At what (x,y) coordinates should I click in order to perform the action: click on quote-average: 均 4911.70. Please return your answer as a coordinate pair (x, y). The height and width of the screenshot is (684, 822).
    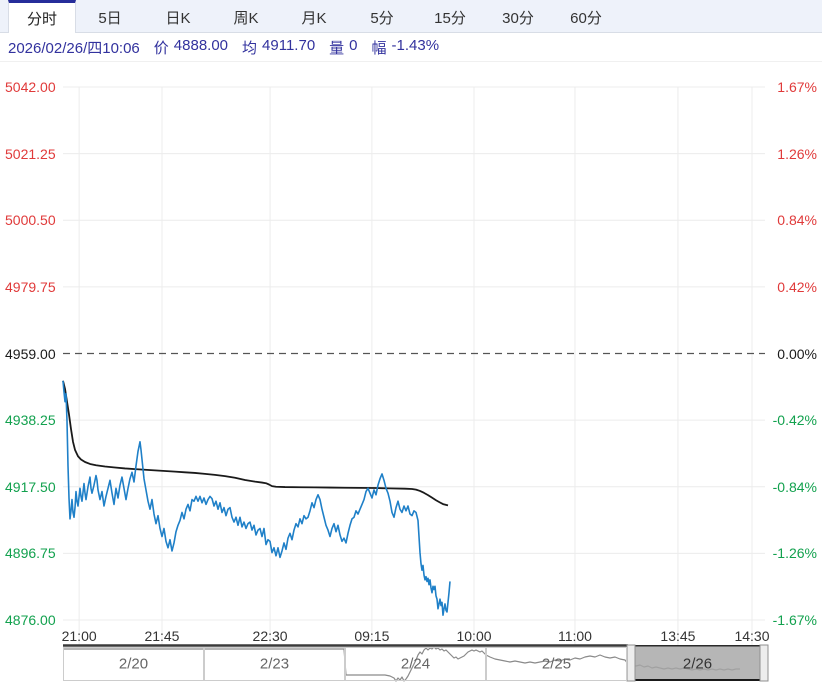
    Looking at the image, I should click on (278, 47).